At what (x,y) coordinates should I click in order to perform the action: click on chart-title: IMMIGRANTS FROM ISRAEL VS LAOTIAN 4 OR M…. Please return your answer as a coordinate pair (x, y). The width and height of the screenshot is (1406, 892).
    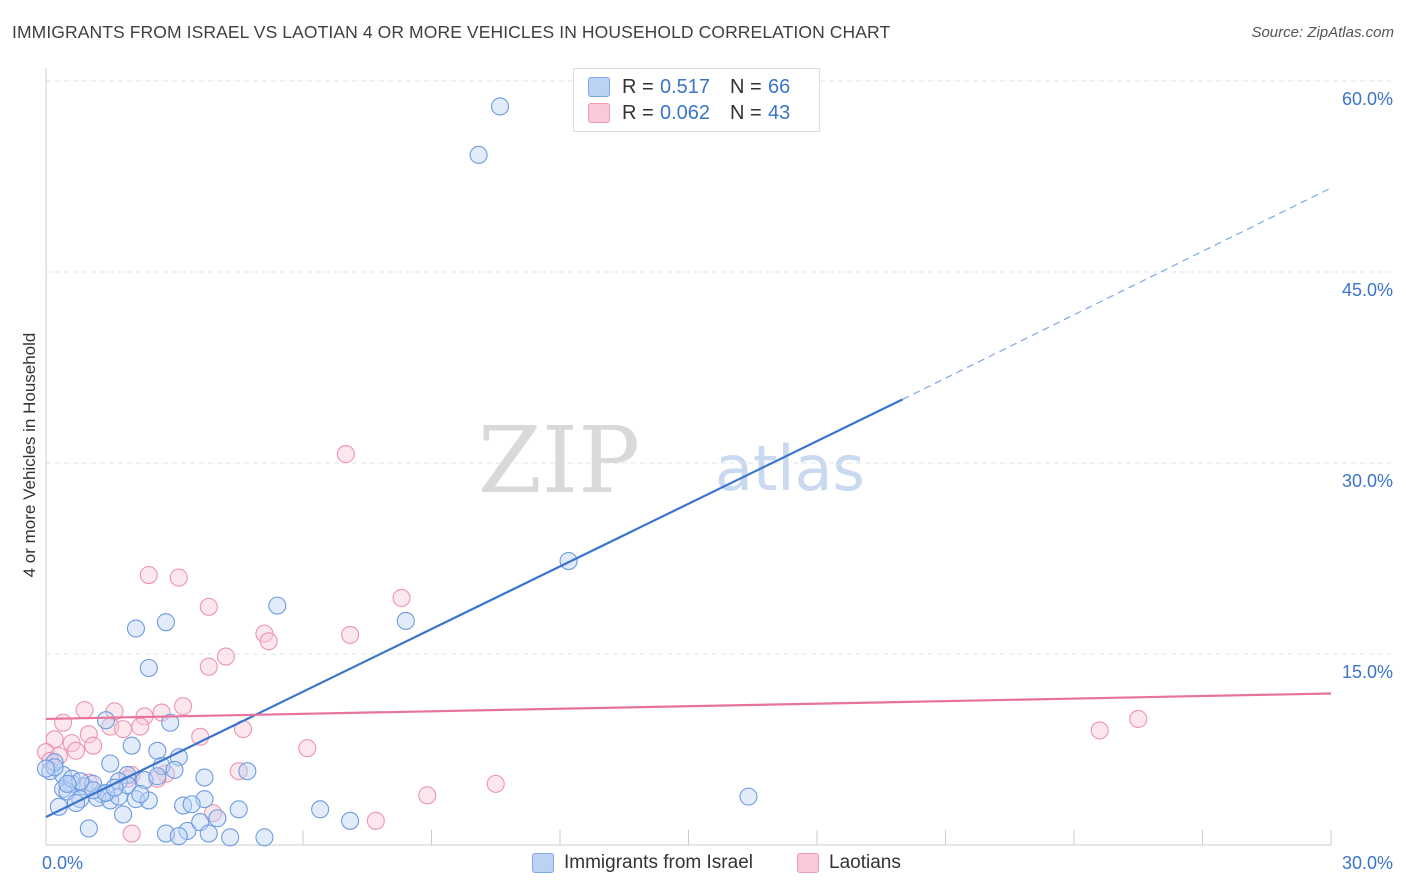
    Looking at the image, I should click on (451, 32).